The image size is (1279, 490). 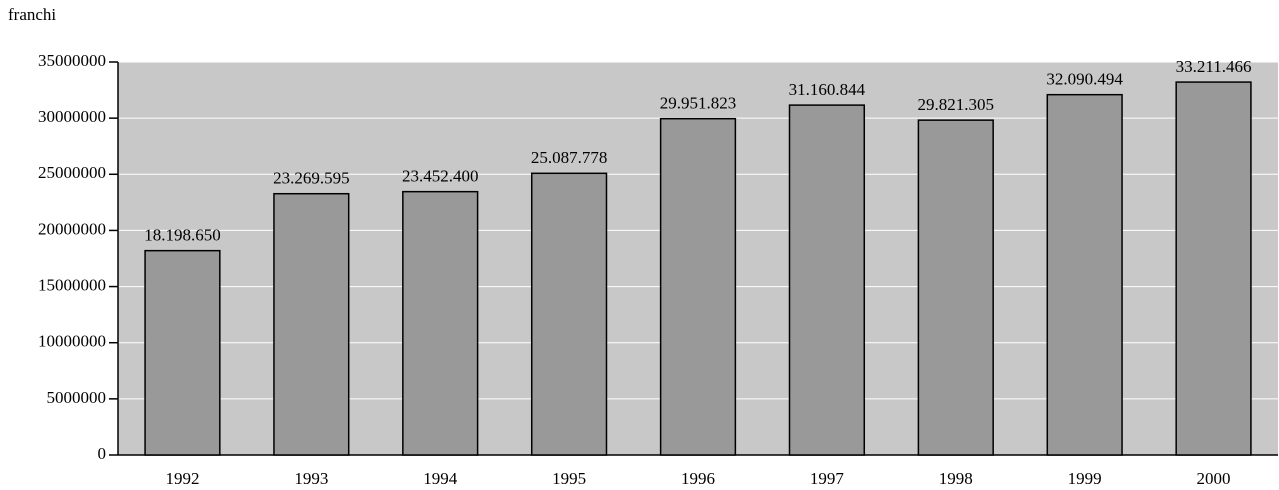 What do you see at coordinates (102, 453) in the screenshot?
I see `y-tick-label: 0` at bounding box center [102, 453].